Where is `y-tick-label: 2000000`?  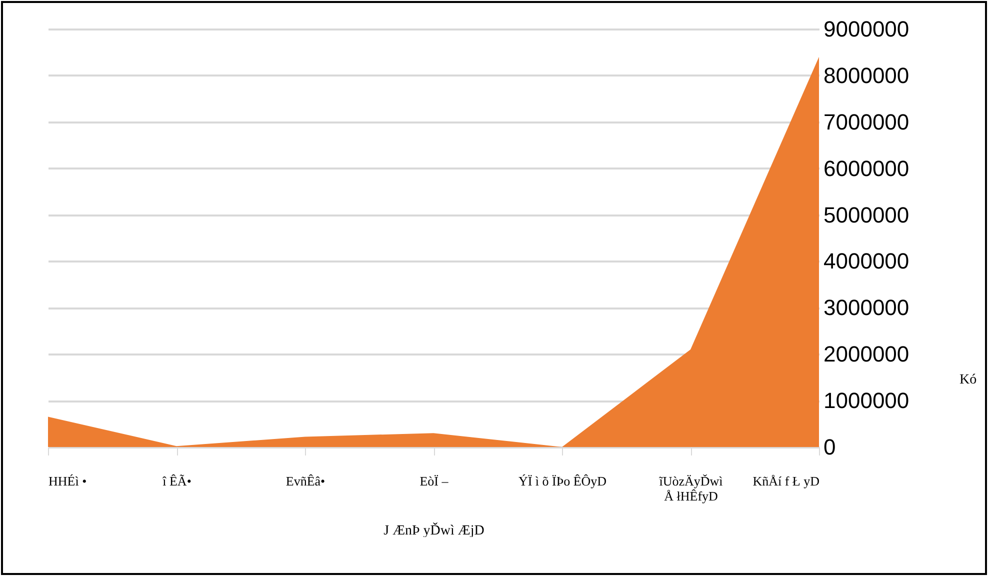
y-tick-label: 2000000 is located at coordinates (867, 354).